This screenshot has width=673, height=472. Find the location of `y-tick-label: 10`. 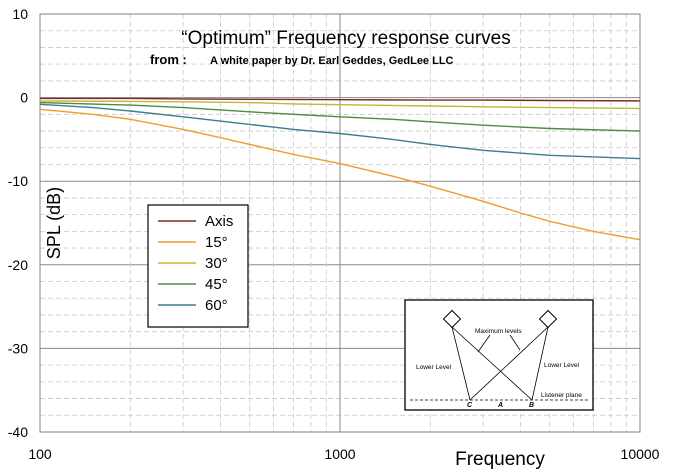

y-tick-label: 10 is located at coordinates (20, 14).